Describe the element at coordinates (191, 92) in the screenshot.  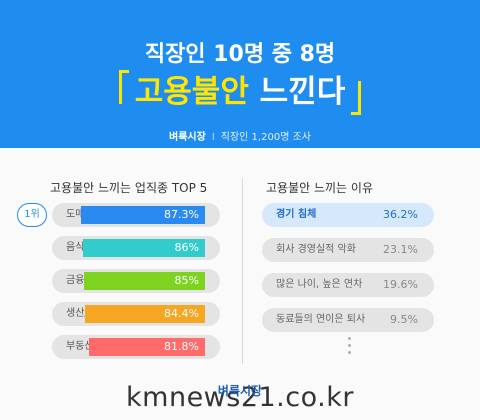
I see `main-title-highlight: 고용불안` at that location.